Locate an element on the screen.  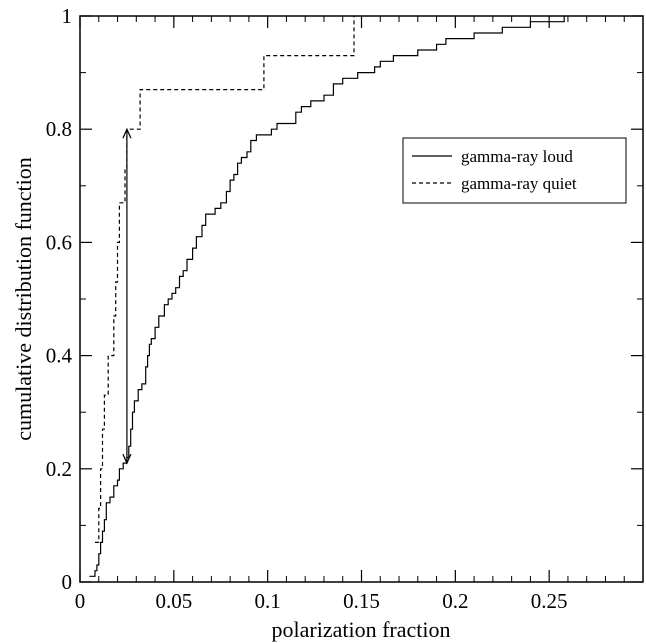
arrow-head-top is located at coordinates (127, 133).